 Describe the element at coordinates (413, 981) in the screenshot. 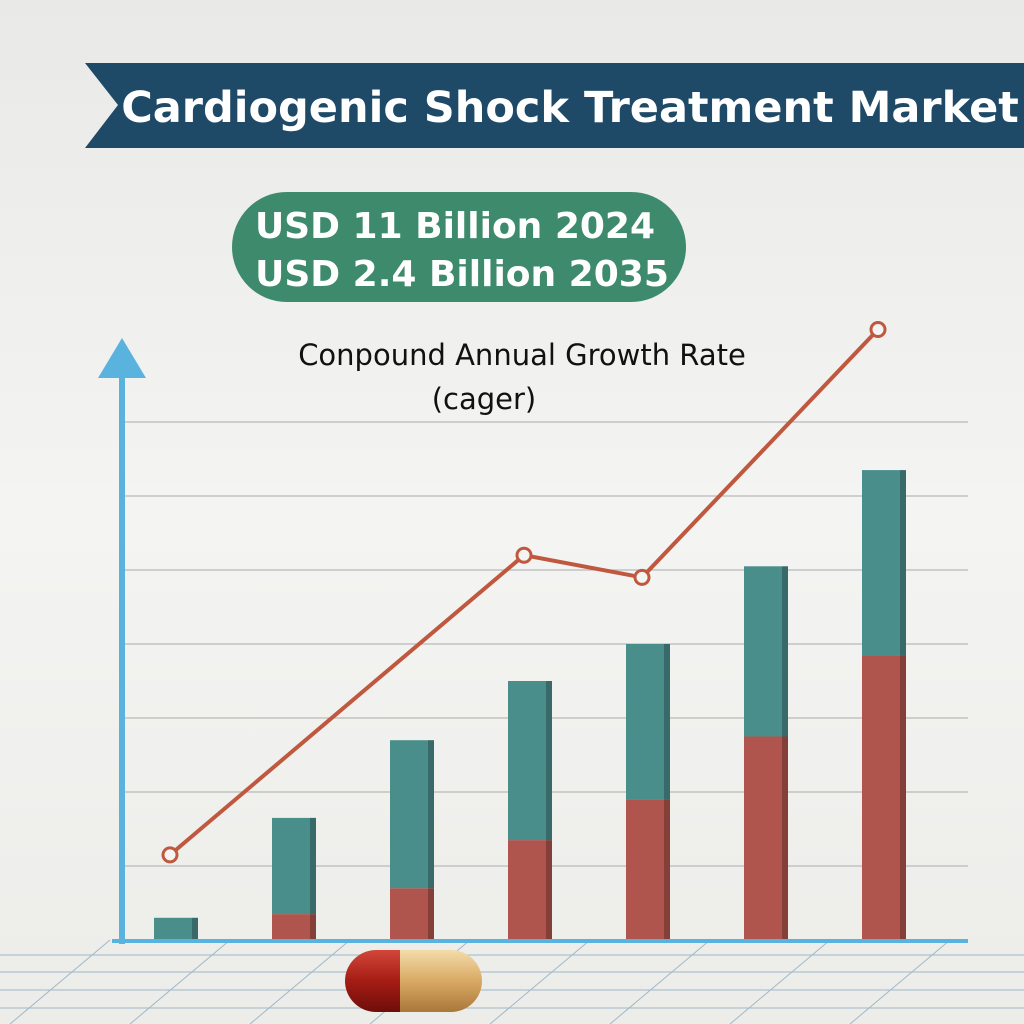

I see `capsule` at that location.